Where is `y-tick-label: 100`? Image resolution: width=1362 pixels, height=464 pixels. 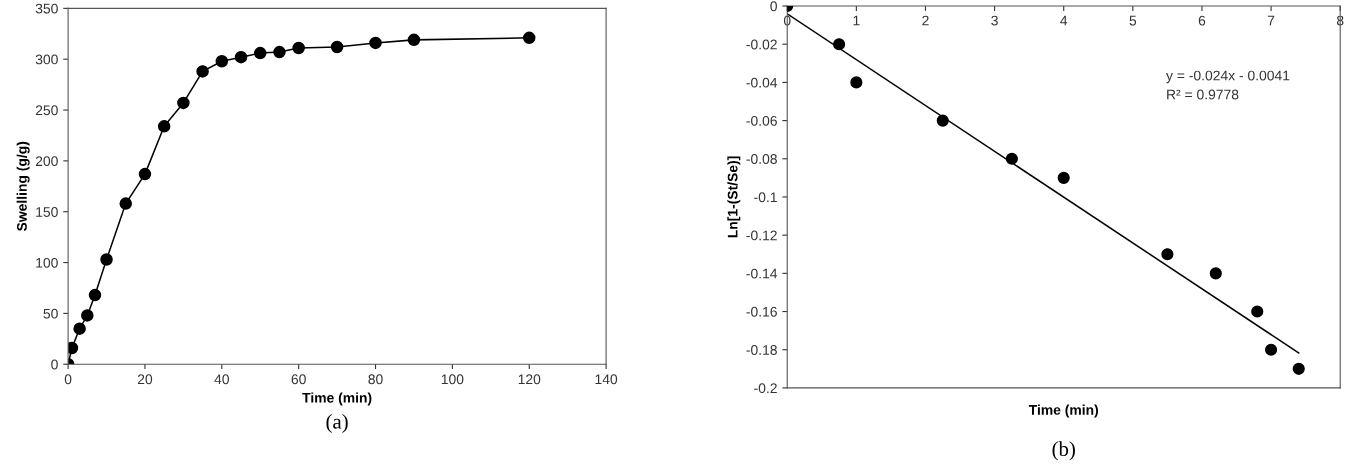
y-tick-label: 100 is located at coordinates (47, 262).